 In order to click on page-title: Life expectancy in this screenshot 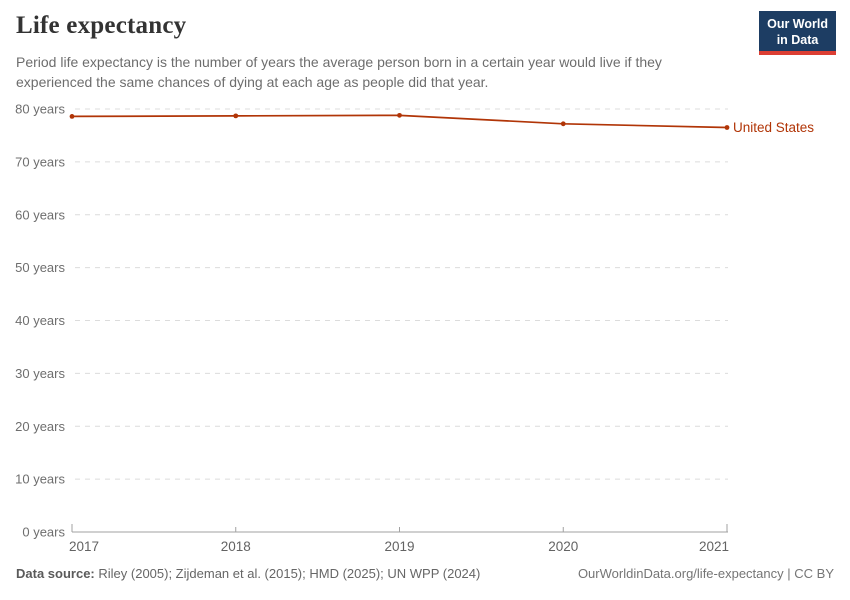, I will do `click(101, 25)`.